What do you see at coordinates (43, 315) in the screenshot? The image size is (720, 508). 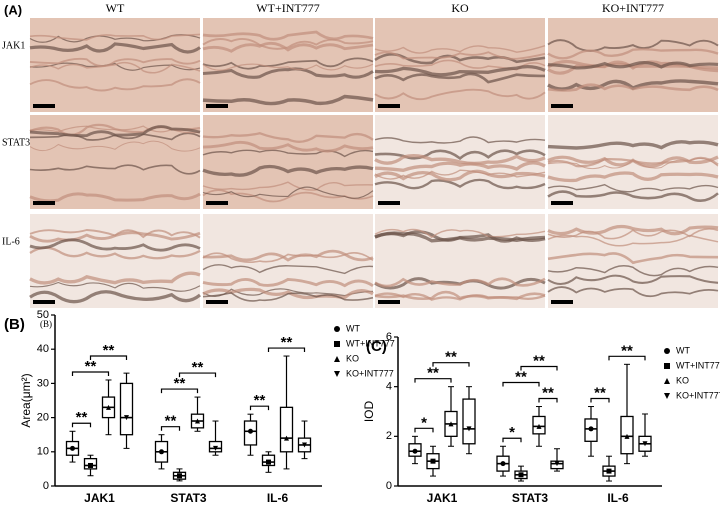 I see `y-tick-label: 50` at bounding box center [43, 315].